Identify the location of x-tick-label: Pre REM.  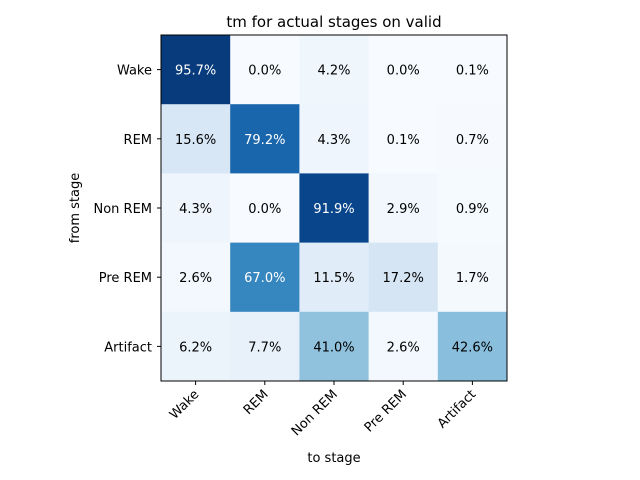
(386, 411).